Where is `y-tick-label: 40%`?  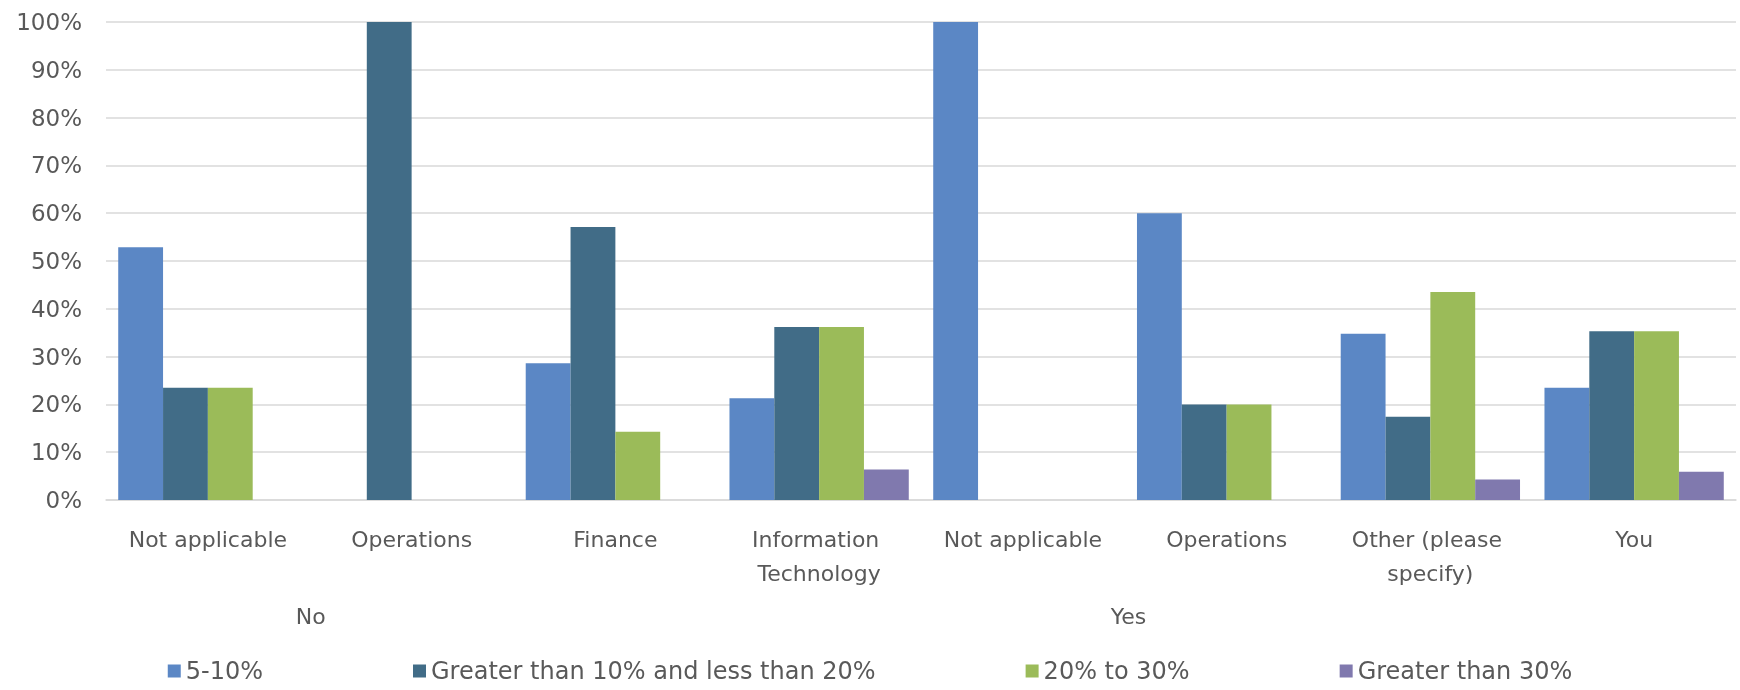
y-tick-label: 40% is located at coordinates (56, 308).